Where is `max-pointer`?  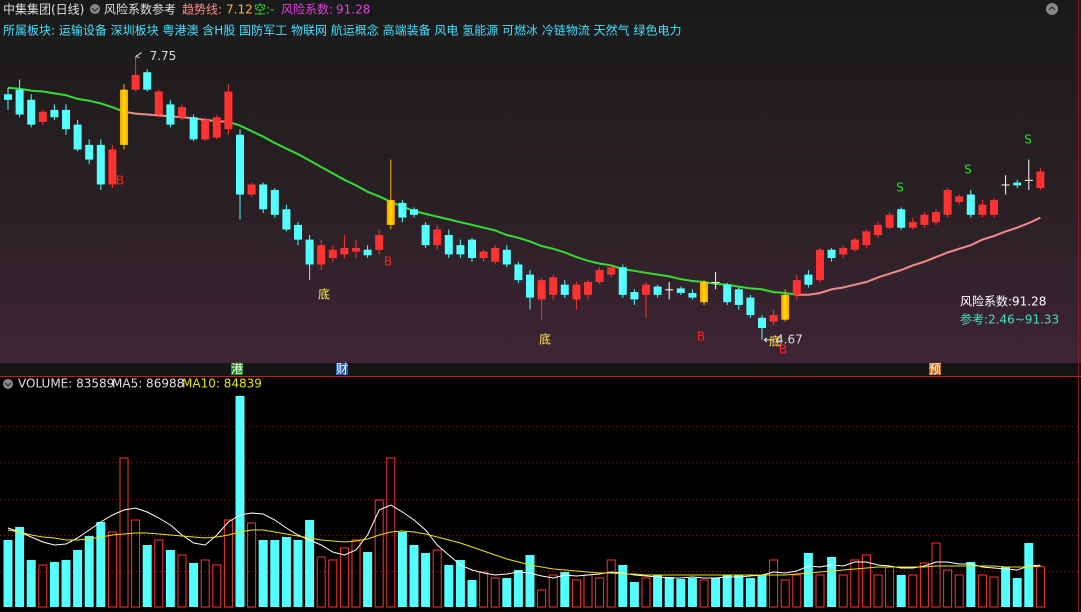 max-pointer is located at coordinates (138, 55).